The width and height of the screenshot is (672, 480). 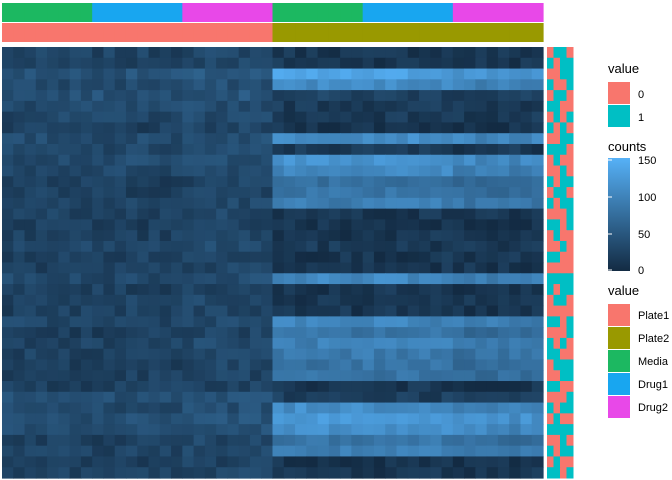 I want to click on column-annotation-plate-cell, so click(x=402, y=32).